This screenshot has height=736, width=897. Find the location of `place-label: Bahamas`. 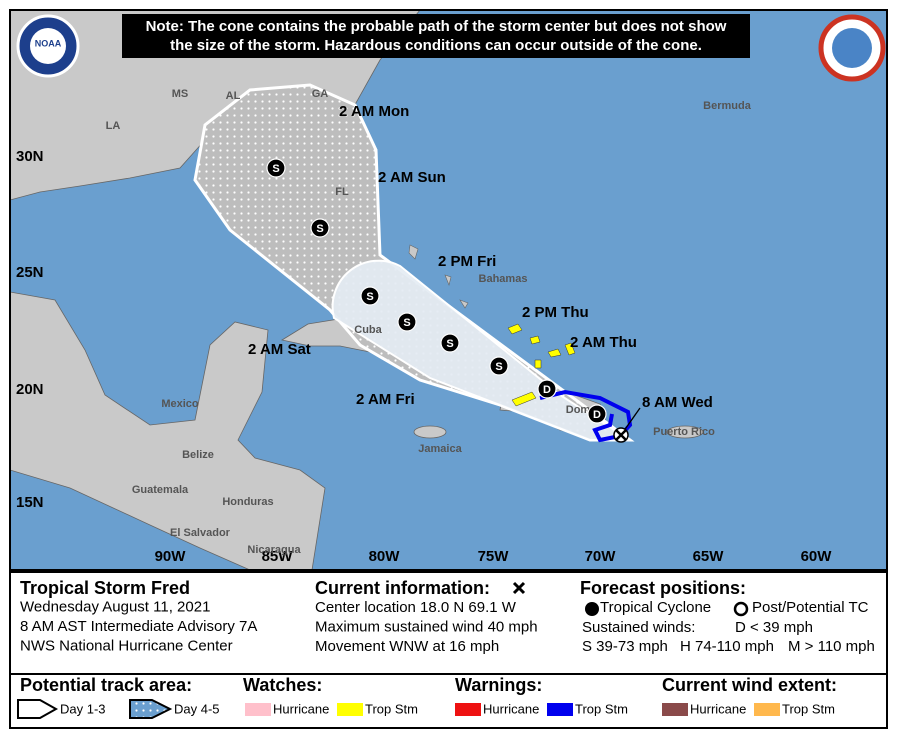

place-label: Bahamas is located at coordinates (503, 279).